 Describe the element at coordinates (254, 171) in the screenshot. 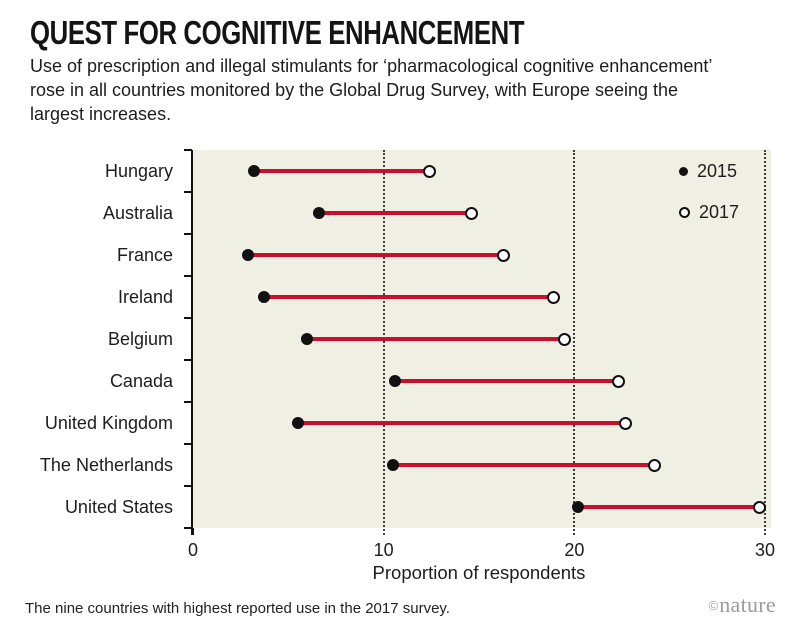

I see `dot-2015-hungary` at that location.